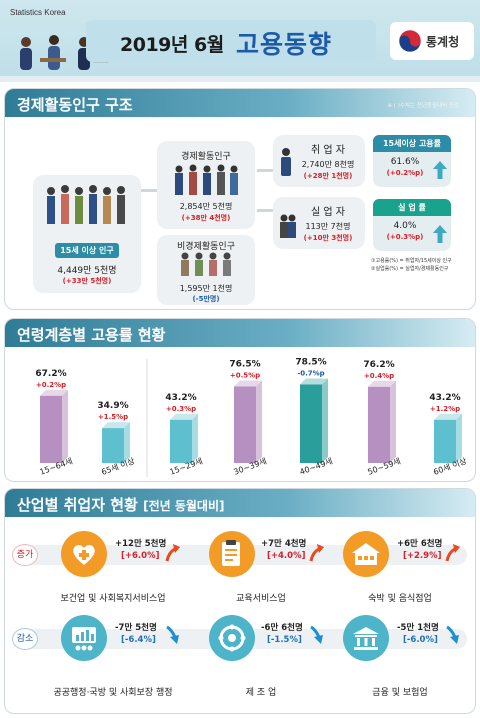 This screenshot has height=718, width=480. Describe the element at coordinates (206, 299) in the screenshot. I see `economically-inactive-change: (-5만명)` at that location.